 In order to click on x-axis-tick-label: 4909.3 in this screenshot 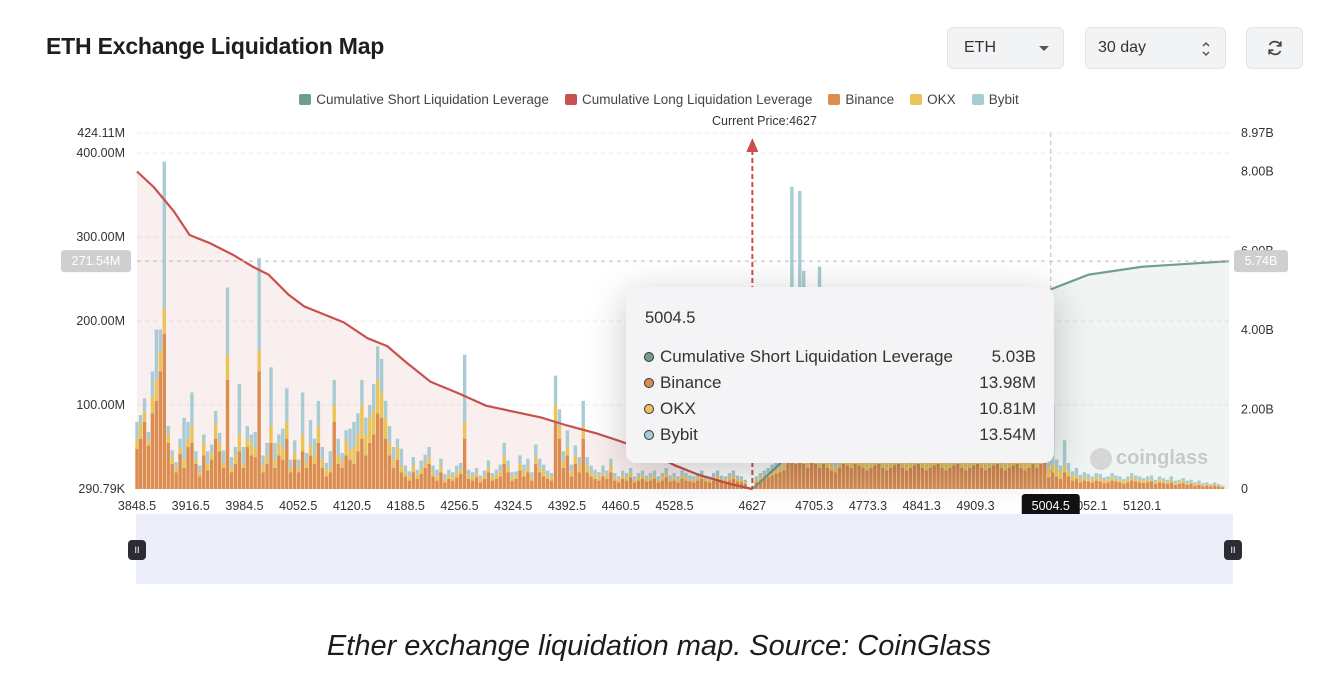, I will do `click(975, 506)`.